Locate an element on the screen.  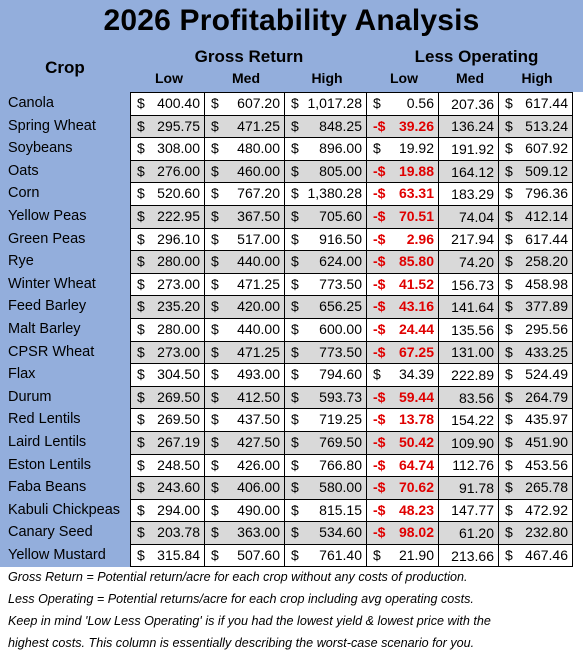
cell-value: 600.00 is located at coordinates (340, 328).